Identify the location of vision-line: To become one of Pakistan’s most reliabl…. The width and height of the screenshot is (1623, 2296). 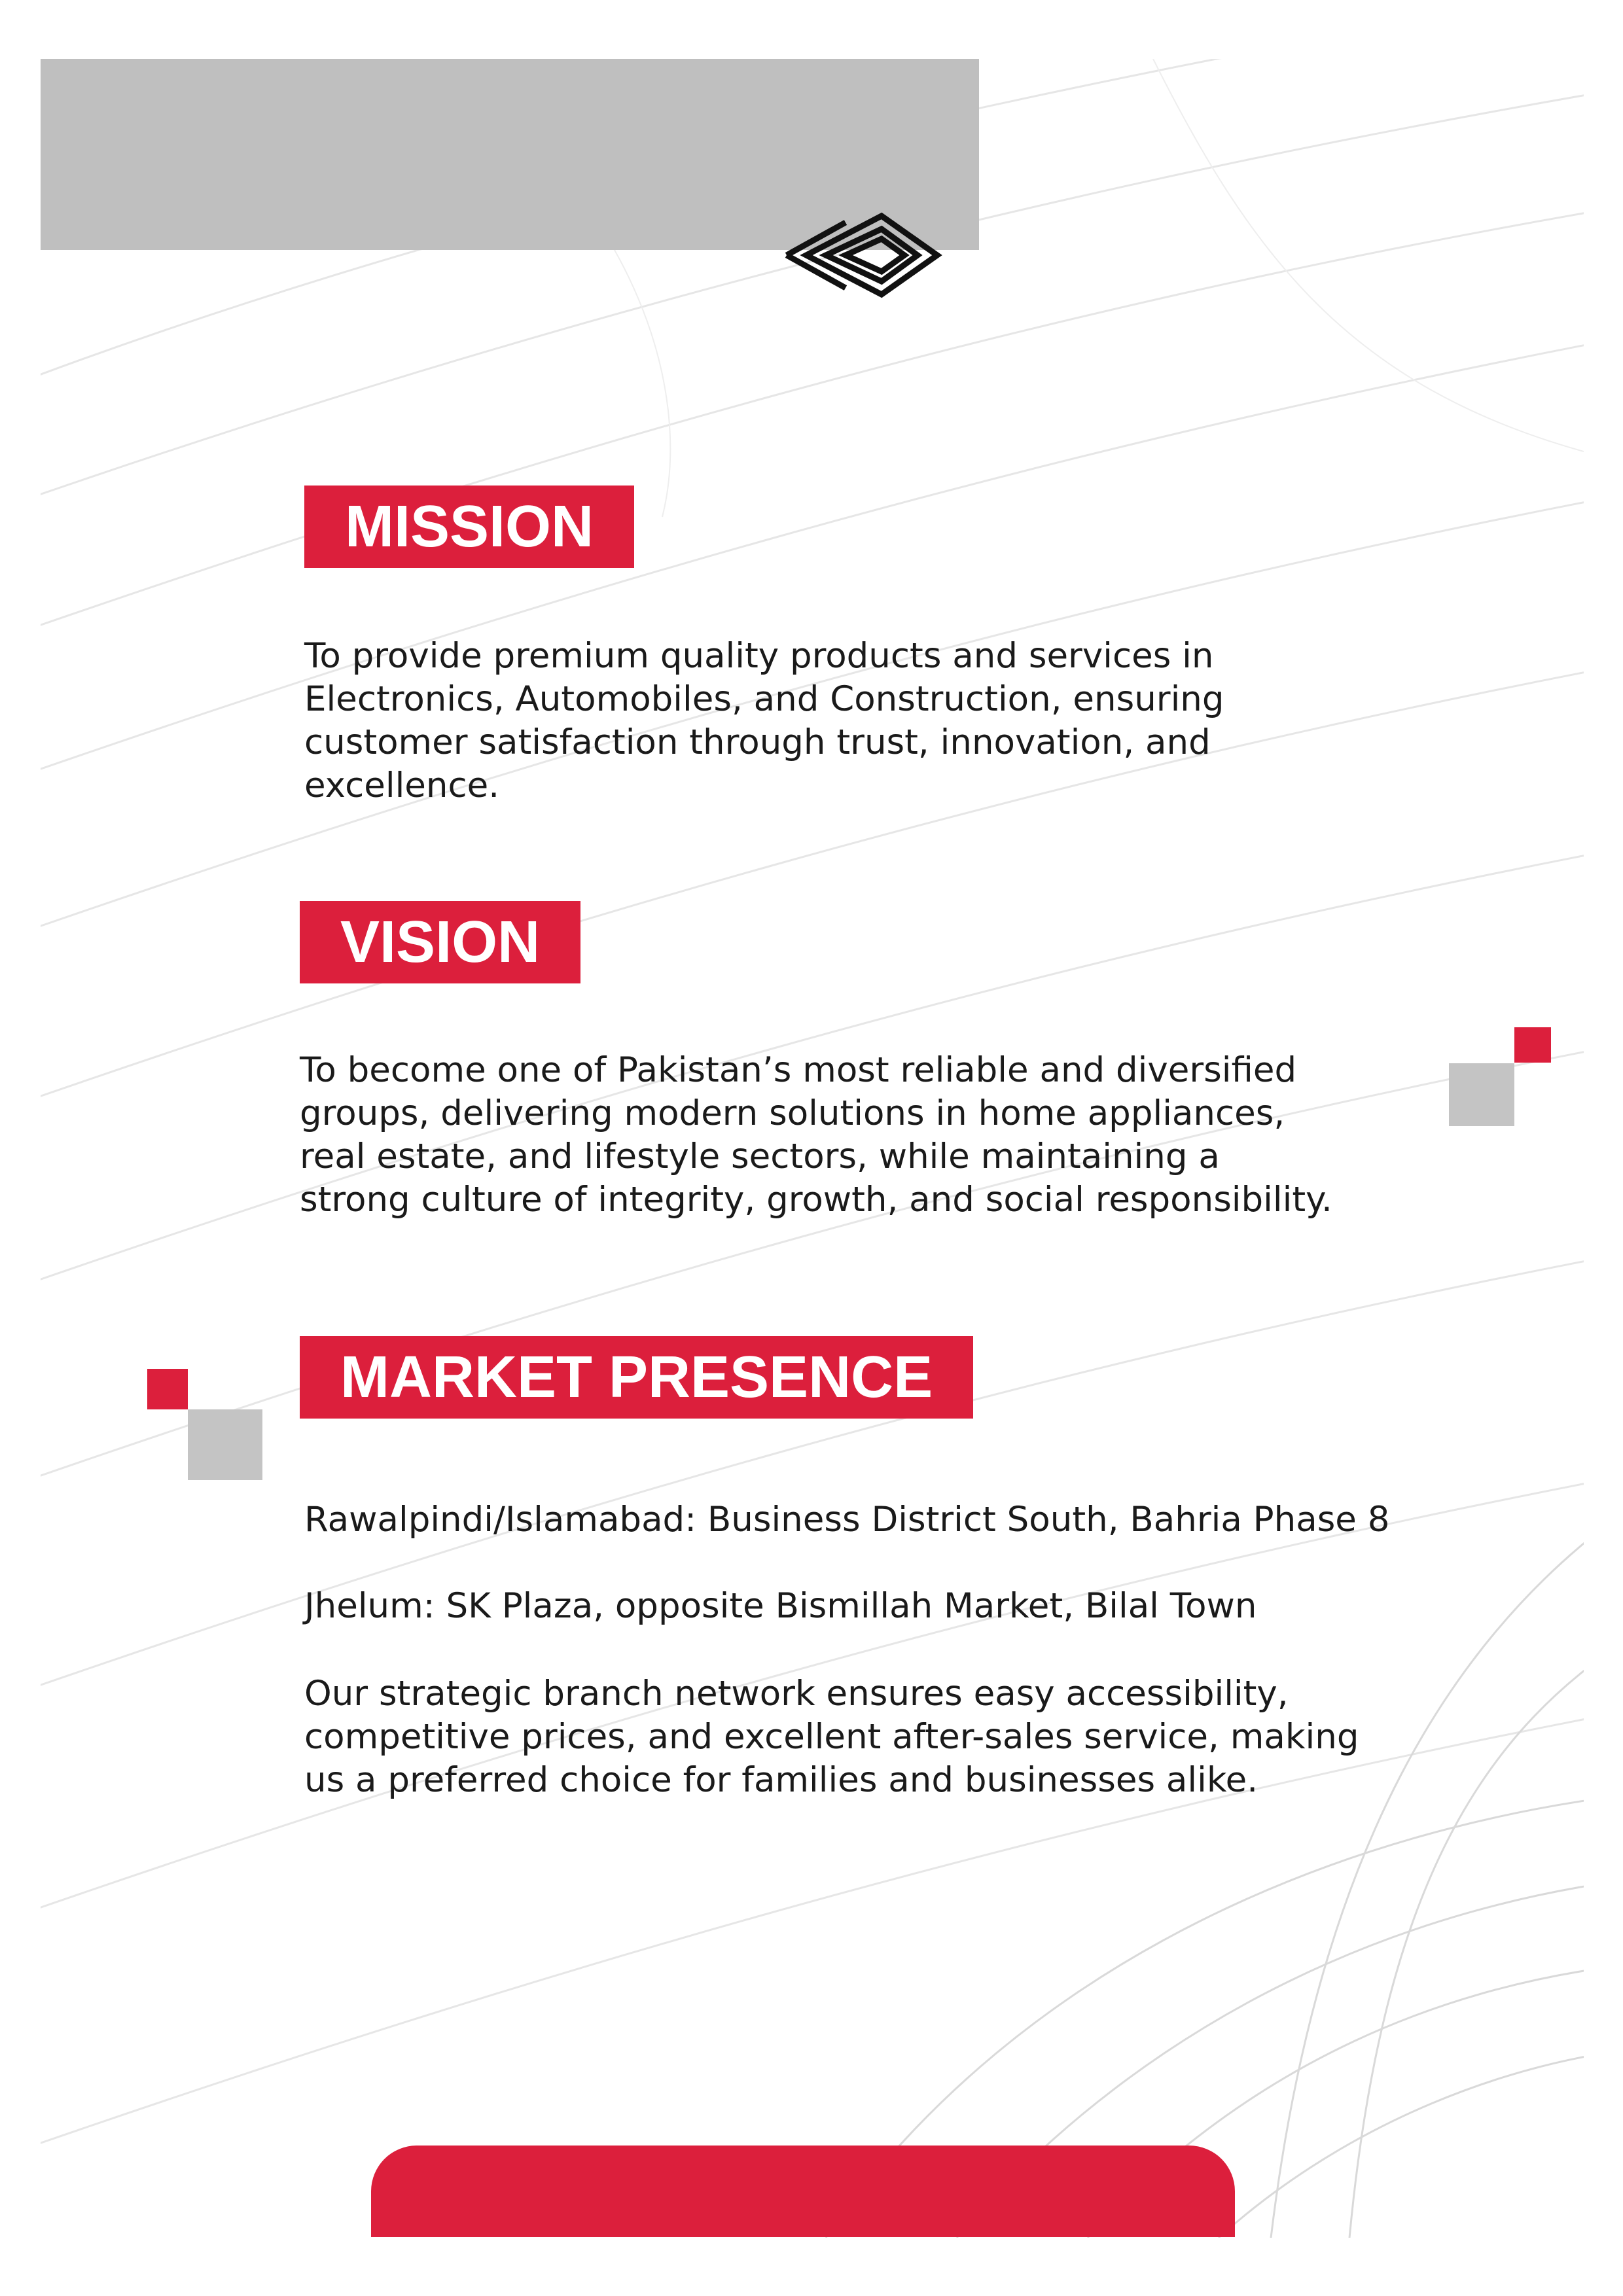
(798, 1070).